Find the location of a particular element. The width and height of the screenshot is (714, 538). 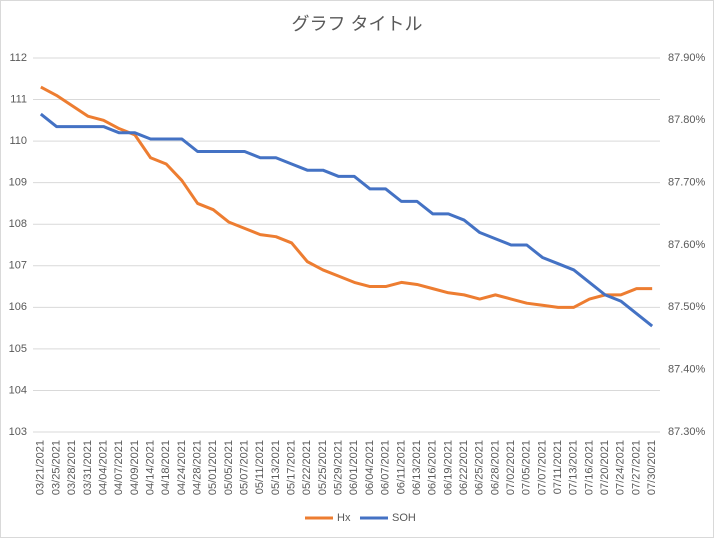

x-tick-label: 03/31/2021 is located at coordinates (88, 467).